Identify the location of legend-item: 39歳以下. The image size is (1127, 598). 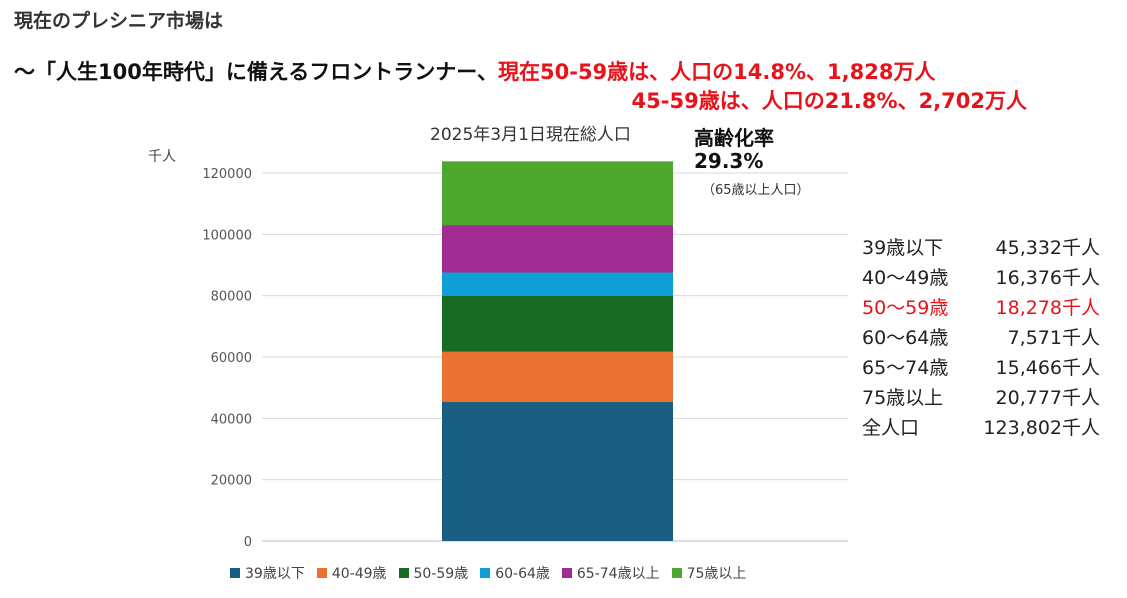
(267, 573).